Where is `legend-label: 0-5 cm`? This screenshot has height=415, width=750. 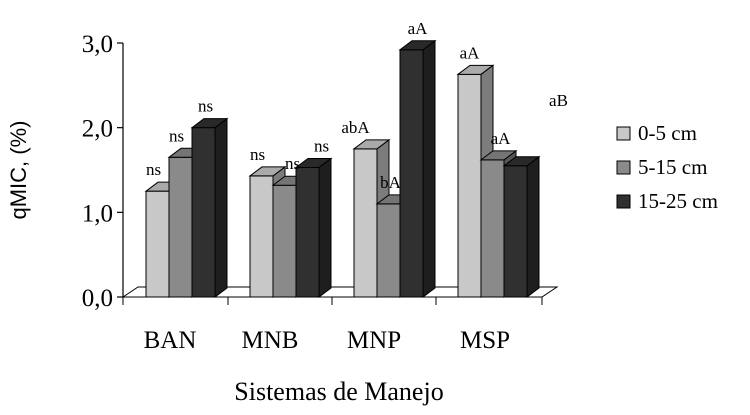
legend-label: 0-5 cm is located at coordinates (667, 133).